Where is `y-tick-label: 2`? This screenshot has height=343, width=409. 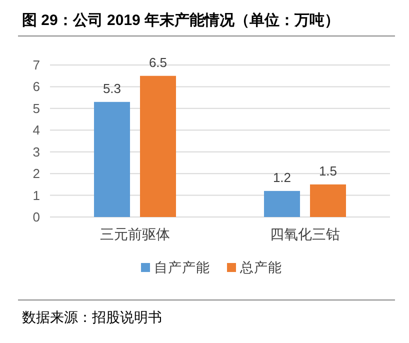
y-tick-label: 2 is located at coordinates (36, 174).